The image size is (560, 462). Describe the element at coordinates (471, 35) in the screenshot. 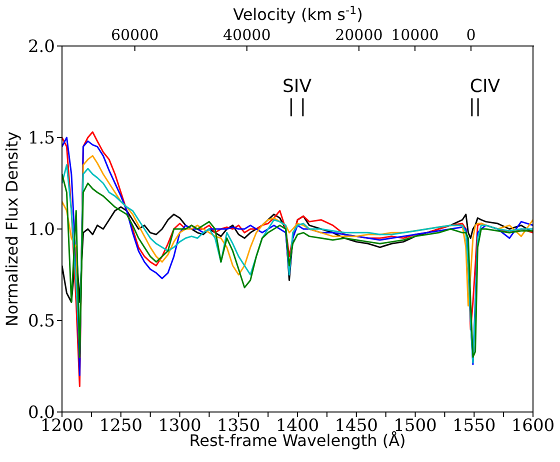

I see `x2-tick-label: 0` at that location.